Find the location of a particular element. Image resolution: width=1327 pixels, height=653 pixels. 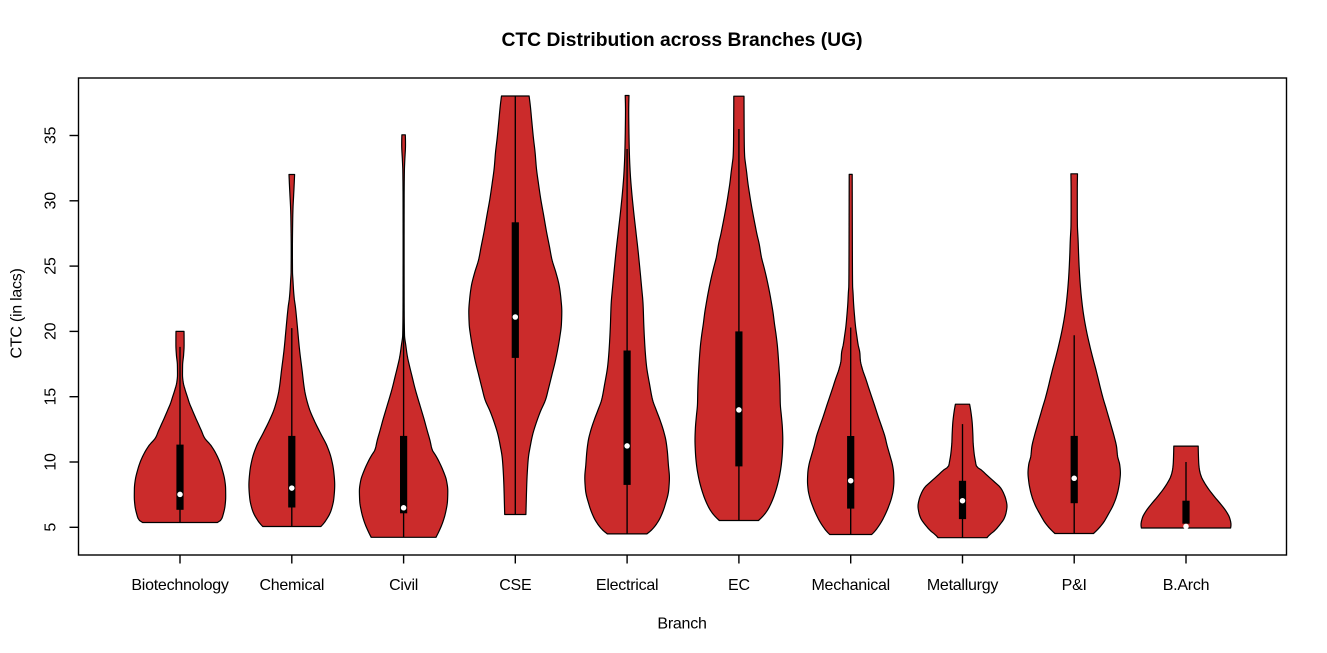

svg-text: Civil is located at coordinates (403, 585).